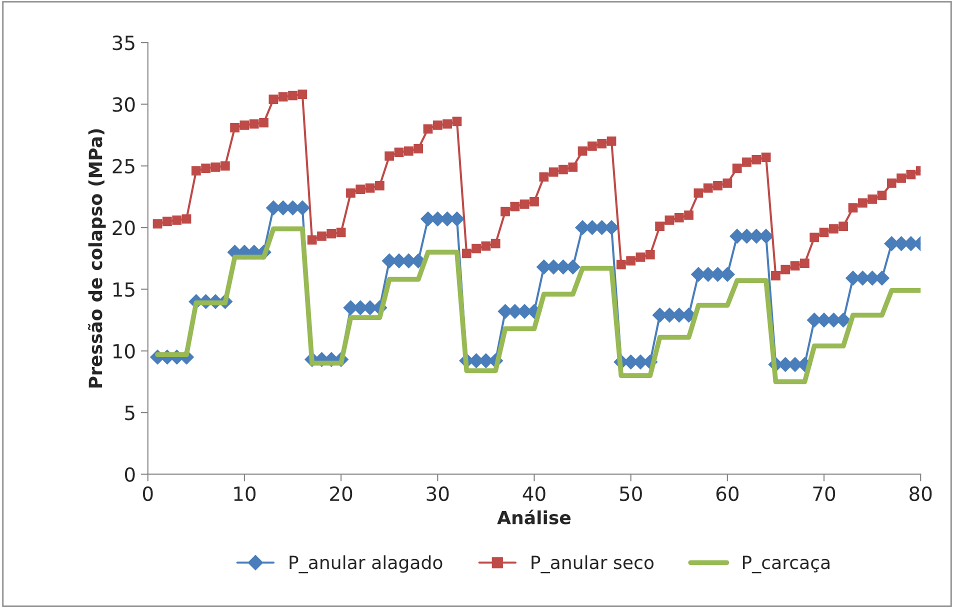  I want to click on x-tick-label: 80, so click(921, 494).